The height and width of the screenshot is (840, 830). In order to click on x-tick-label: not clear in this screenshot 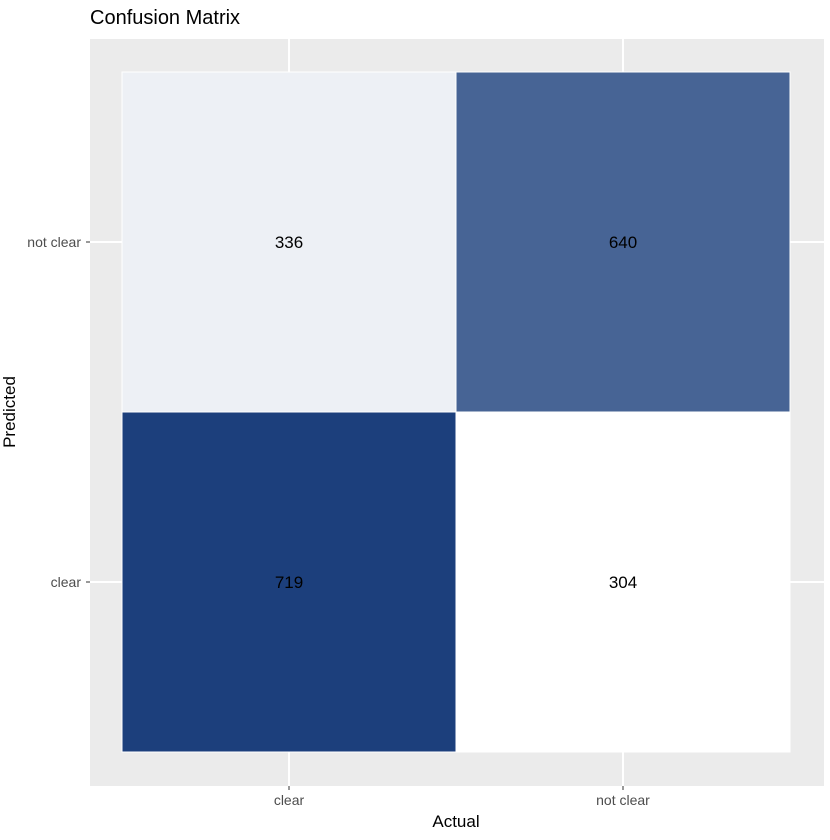, I will do `click(623, 800)`.